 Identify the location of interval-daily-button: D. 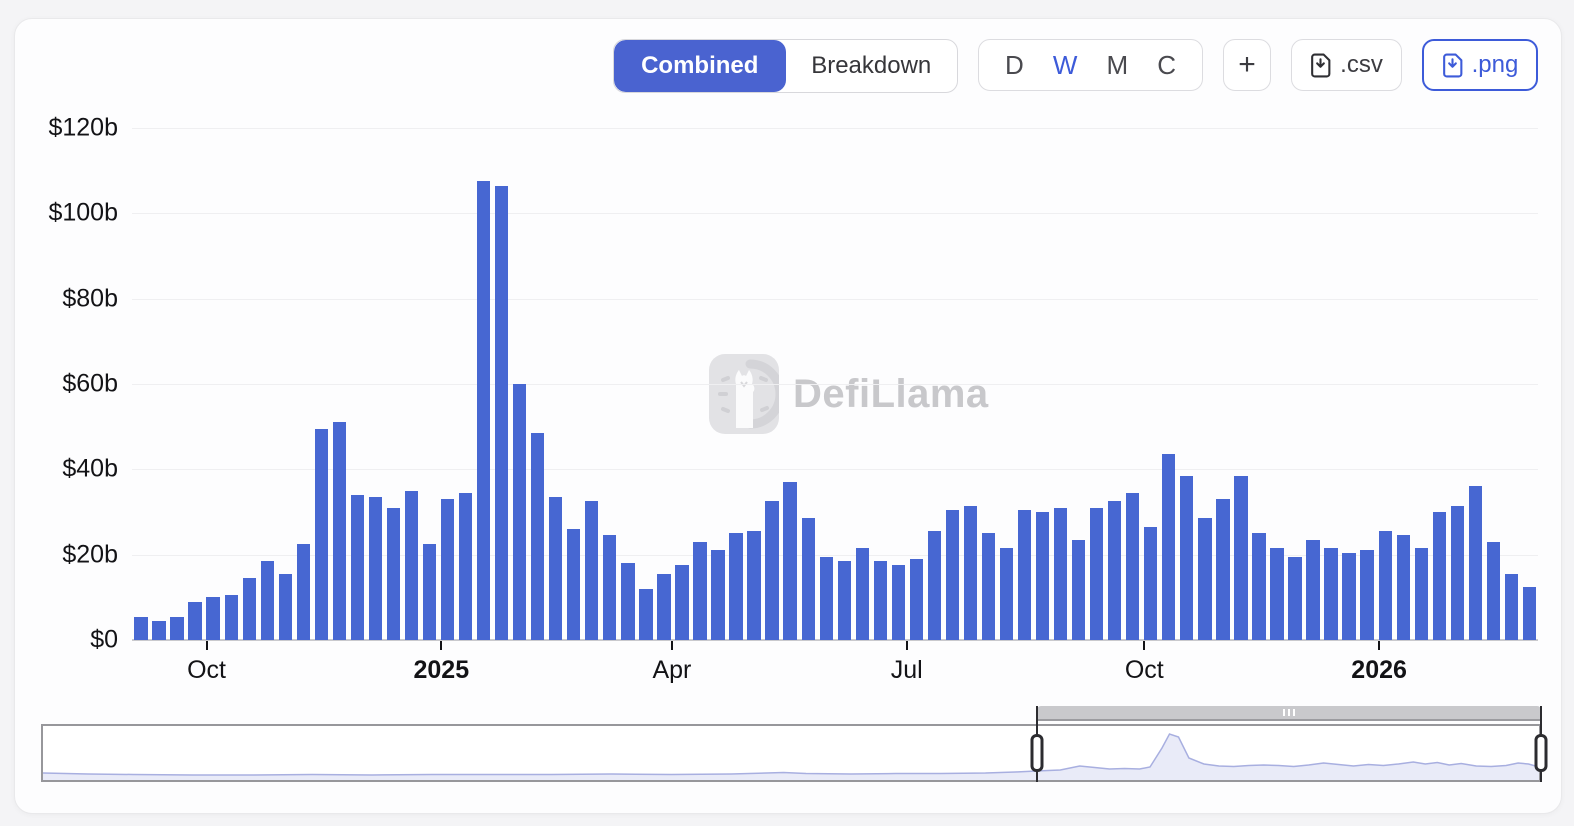
(1014, 64).